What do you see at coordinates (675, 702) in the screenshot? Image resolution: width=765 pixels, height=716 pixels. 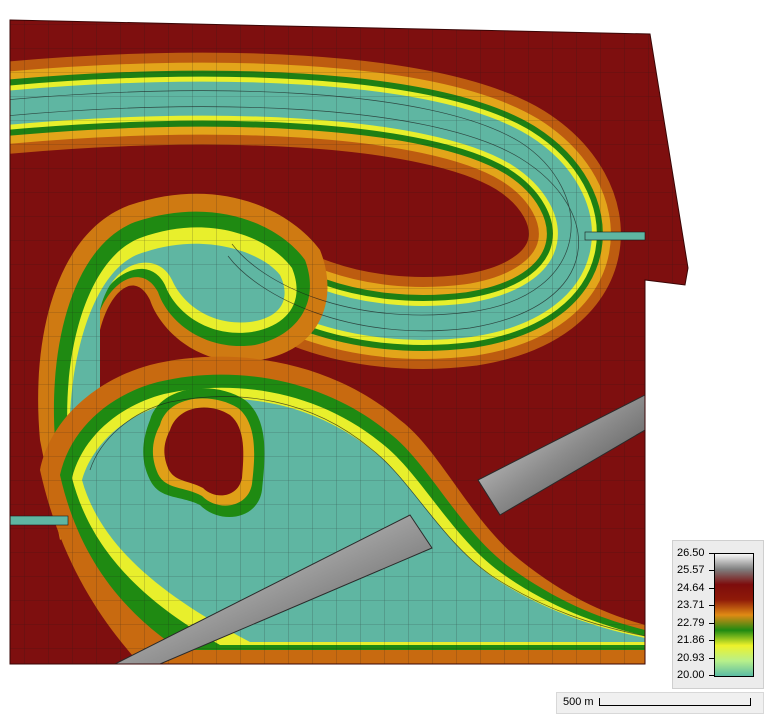 I see `scale-bar-line` at bounding box center [675, 702].